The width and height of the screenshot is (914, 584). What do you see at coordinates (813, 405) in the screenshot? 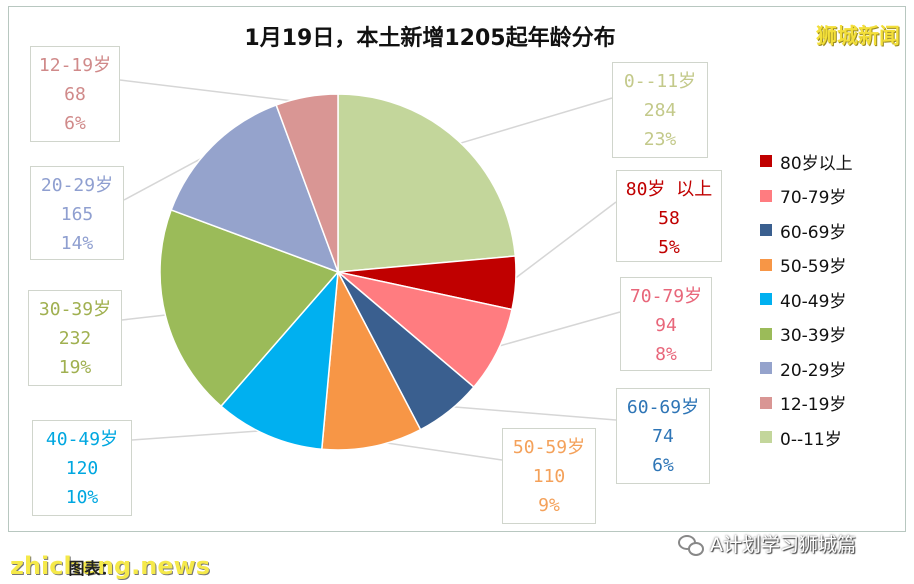
I see `legend-label: 12-19岁` at bounding box center [813, 405].